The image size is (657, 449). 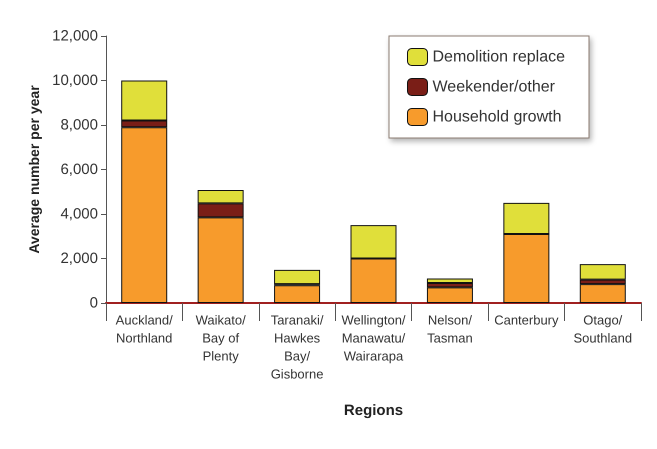 What do you see at coordinates (527, 320) in the screenshot?
I see `x-tick-label: Canterbury` at bounding box center [527, 320].